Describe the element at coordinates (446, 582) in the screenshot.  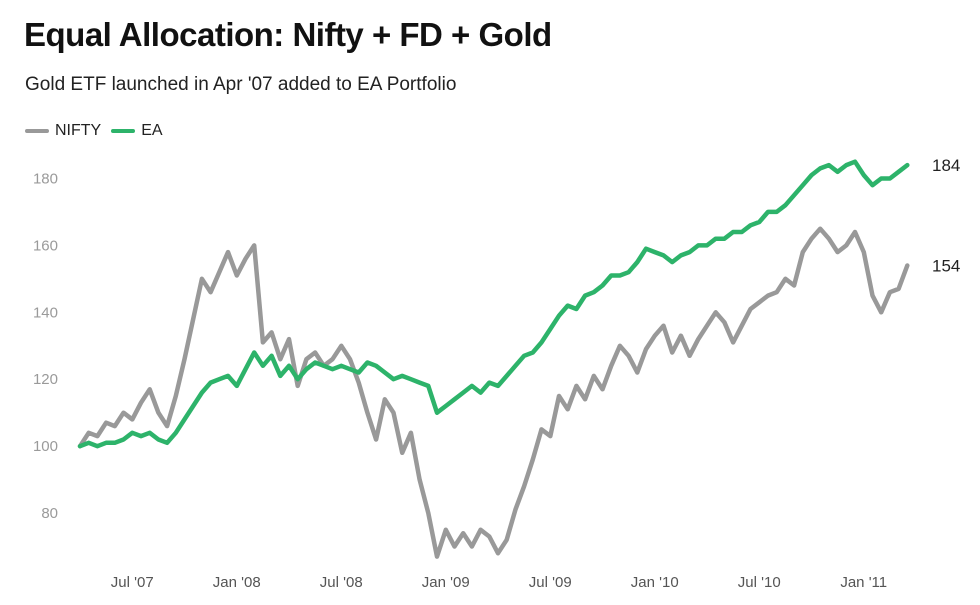
I see `x-tick-label: Jan '09` at that location.